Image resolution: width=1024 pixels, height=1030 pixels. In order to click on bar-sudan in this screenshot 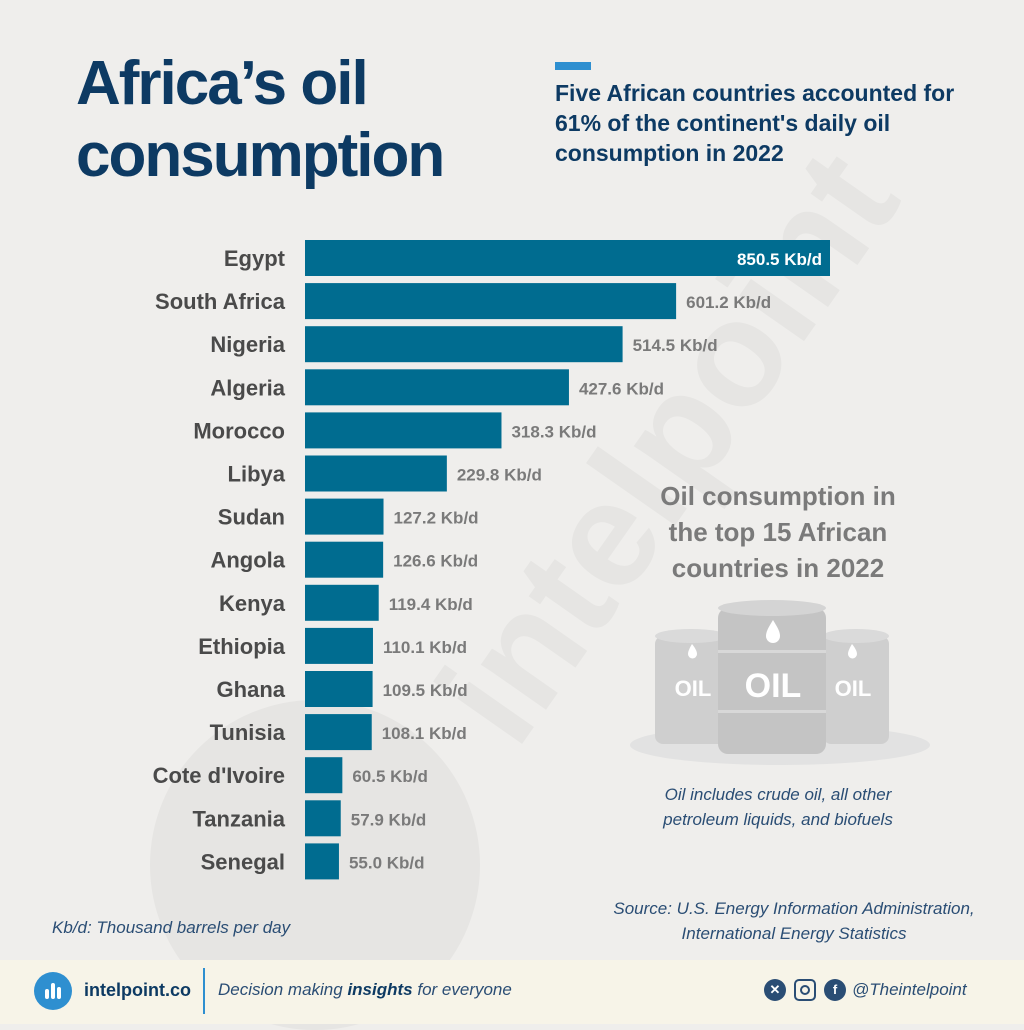, I will do `click(344, 516)`.